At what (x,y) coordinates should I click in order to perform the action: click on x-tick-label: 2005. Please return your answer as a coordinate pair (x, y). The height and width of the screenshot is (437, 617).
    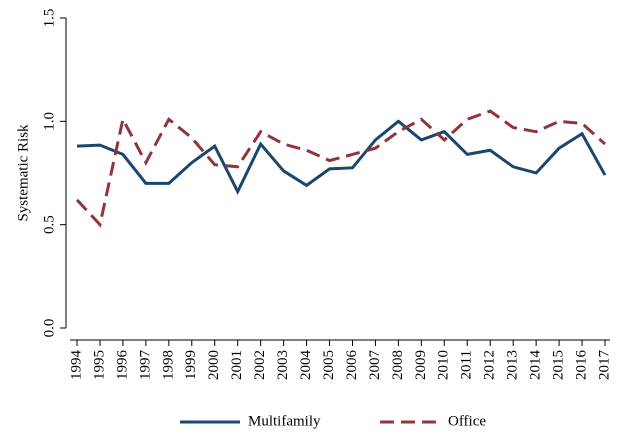
    Looking at the image, I should click on (329, 365).